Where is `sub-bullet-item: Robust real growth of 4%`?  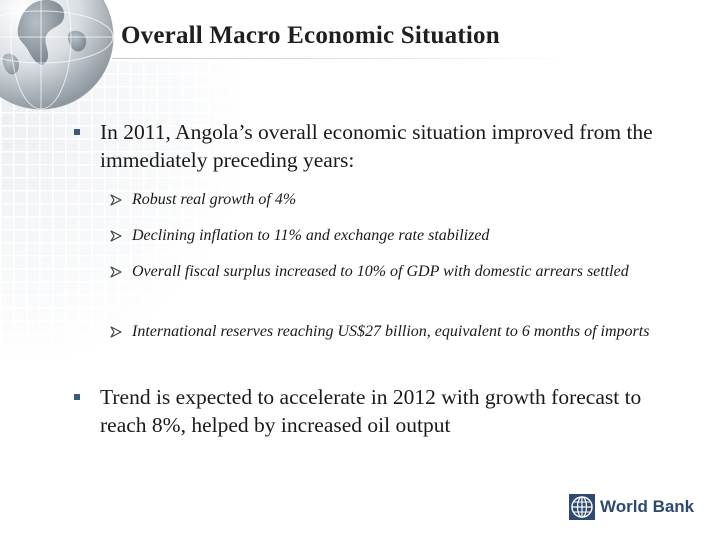
sub-bullet-item: Robust real growth of 4% is located at coordinates (405, 200).